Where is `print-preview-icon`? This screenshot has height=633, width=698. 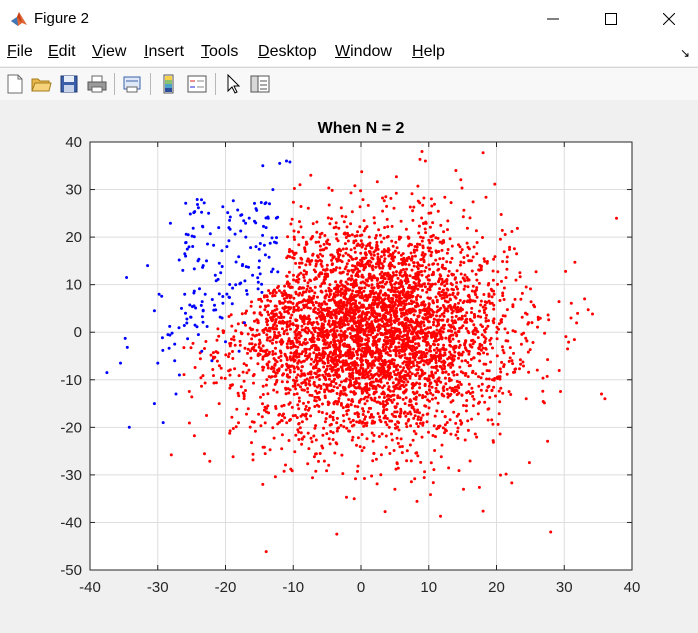 print-preview-icon is located at coordinates (132, 84).